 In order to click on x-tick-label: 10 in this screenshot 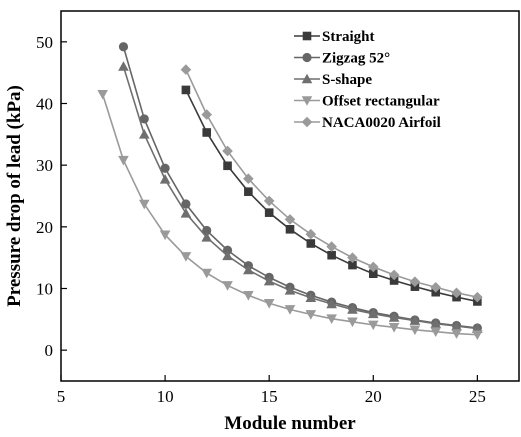, I will do `click(165, 396)`.